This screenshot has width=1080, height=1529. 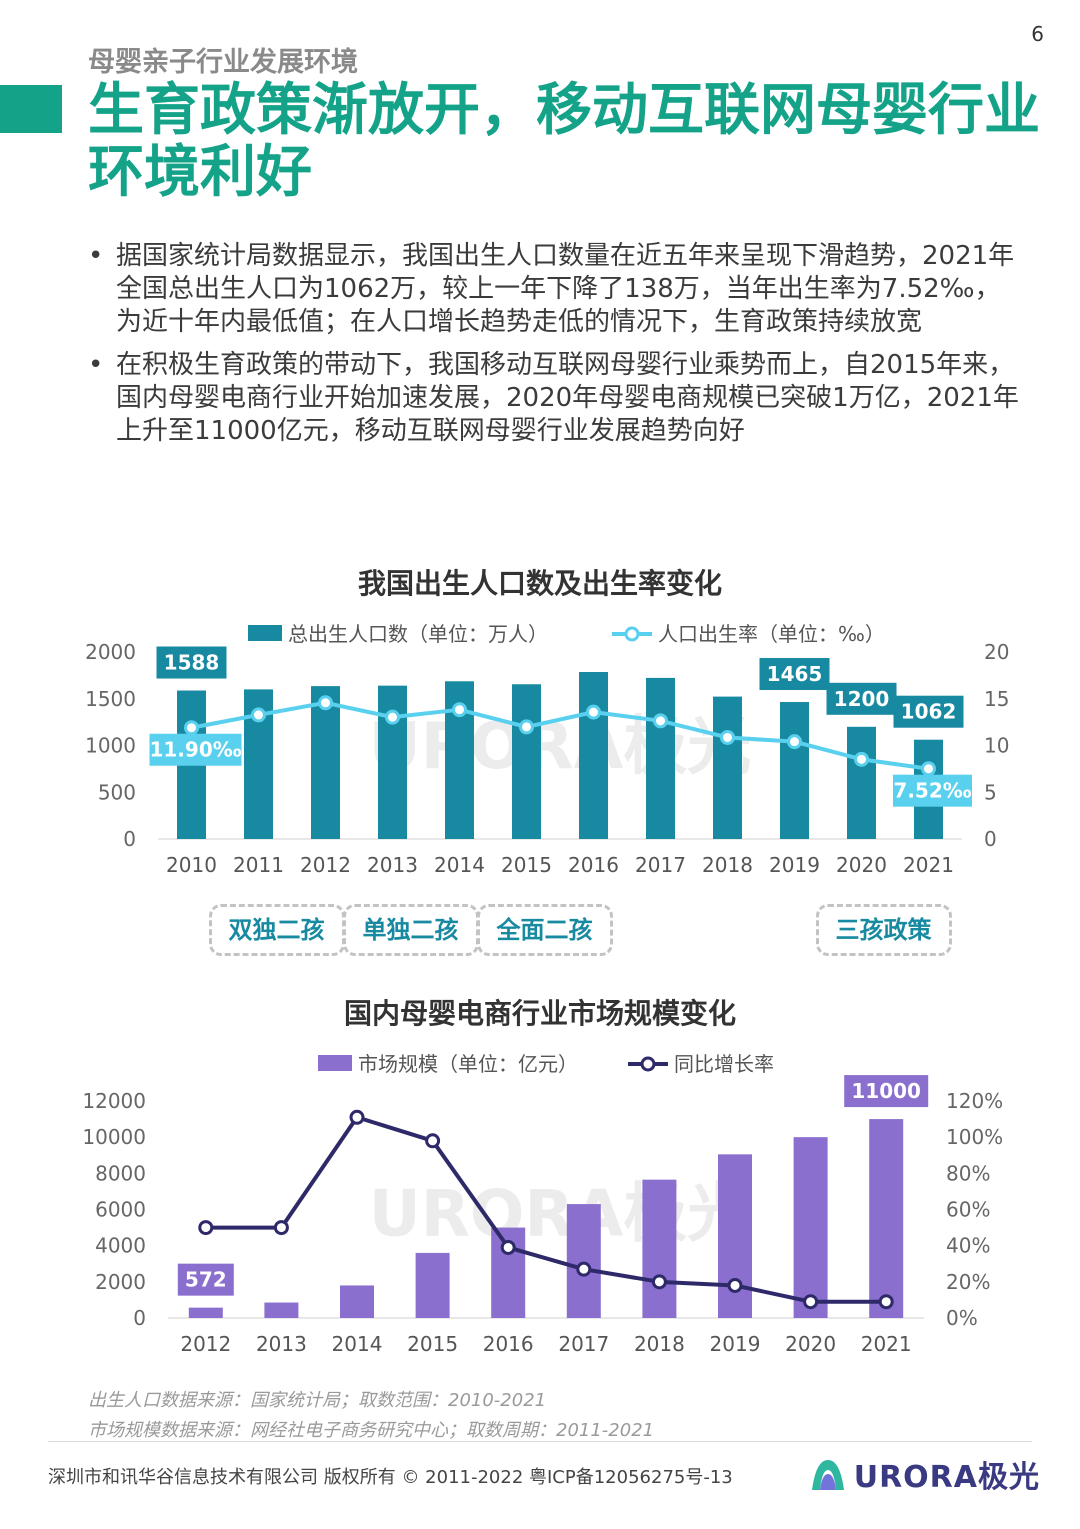 What do you see at coordinates (418, 634) in the screenshot?
I see `birth-legend-bar-label: 总出生人口数（单位：万人）` at bounding box center [418, 634].